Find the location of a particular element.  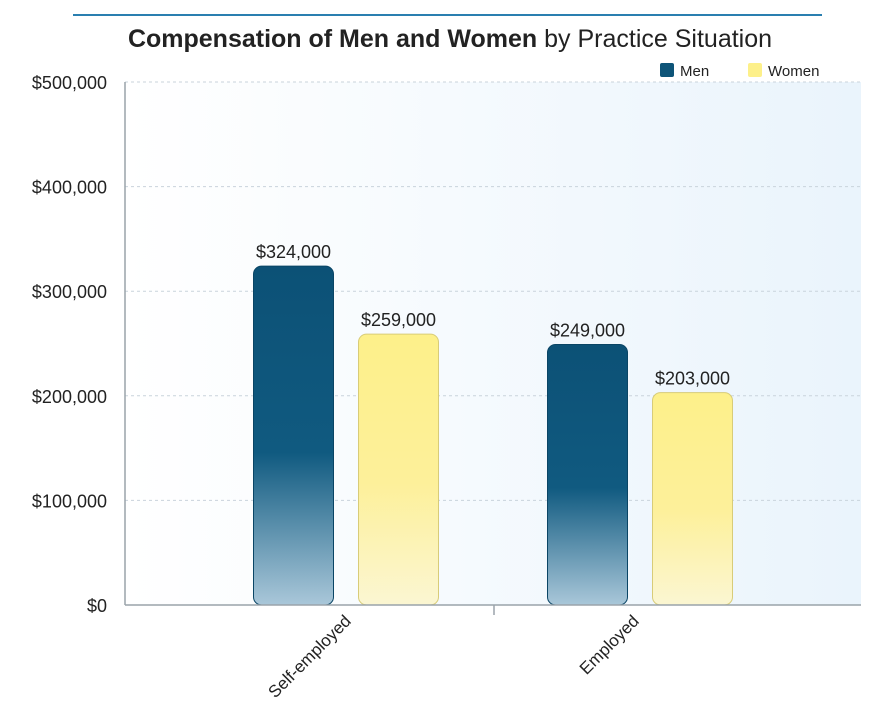

bar-value-label: $324,000 is located at coordinates (293, 252).